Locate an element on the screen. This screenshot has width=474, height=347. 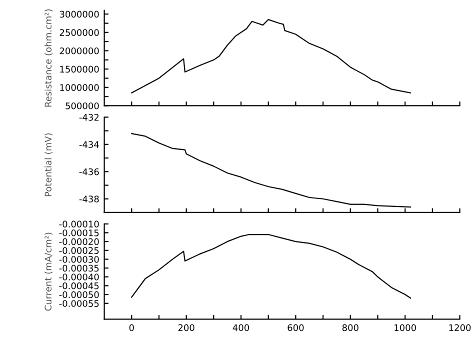
y-tick-label: -432 is located at coordinates (89, 117).